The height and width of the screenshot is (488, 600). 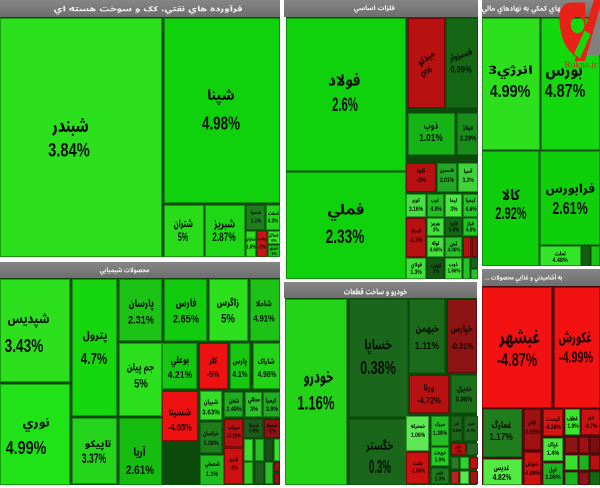 What do you see at coordinates (580, 66) in the screenshot?
I see `svg-text: Rokna.ir` at bounding box center [580, 66].